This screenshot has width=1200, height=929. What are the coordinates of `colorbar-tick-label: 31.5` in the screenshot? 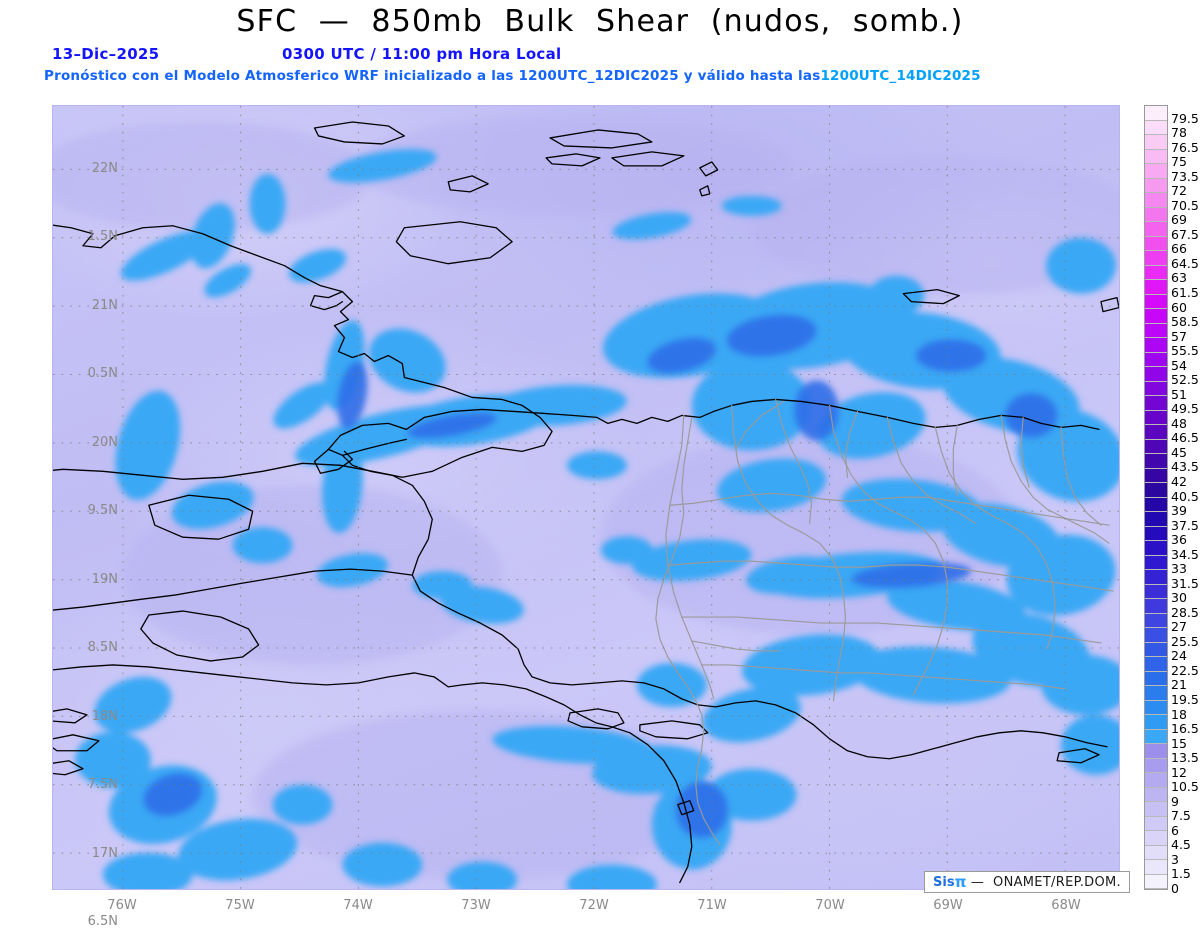 It's located at (1185, 583).